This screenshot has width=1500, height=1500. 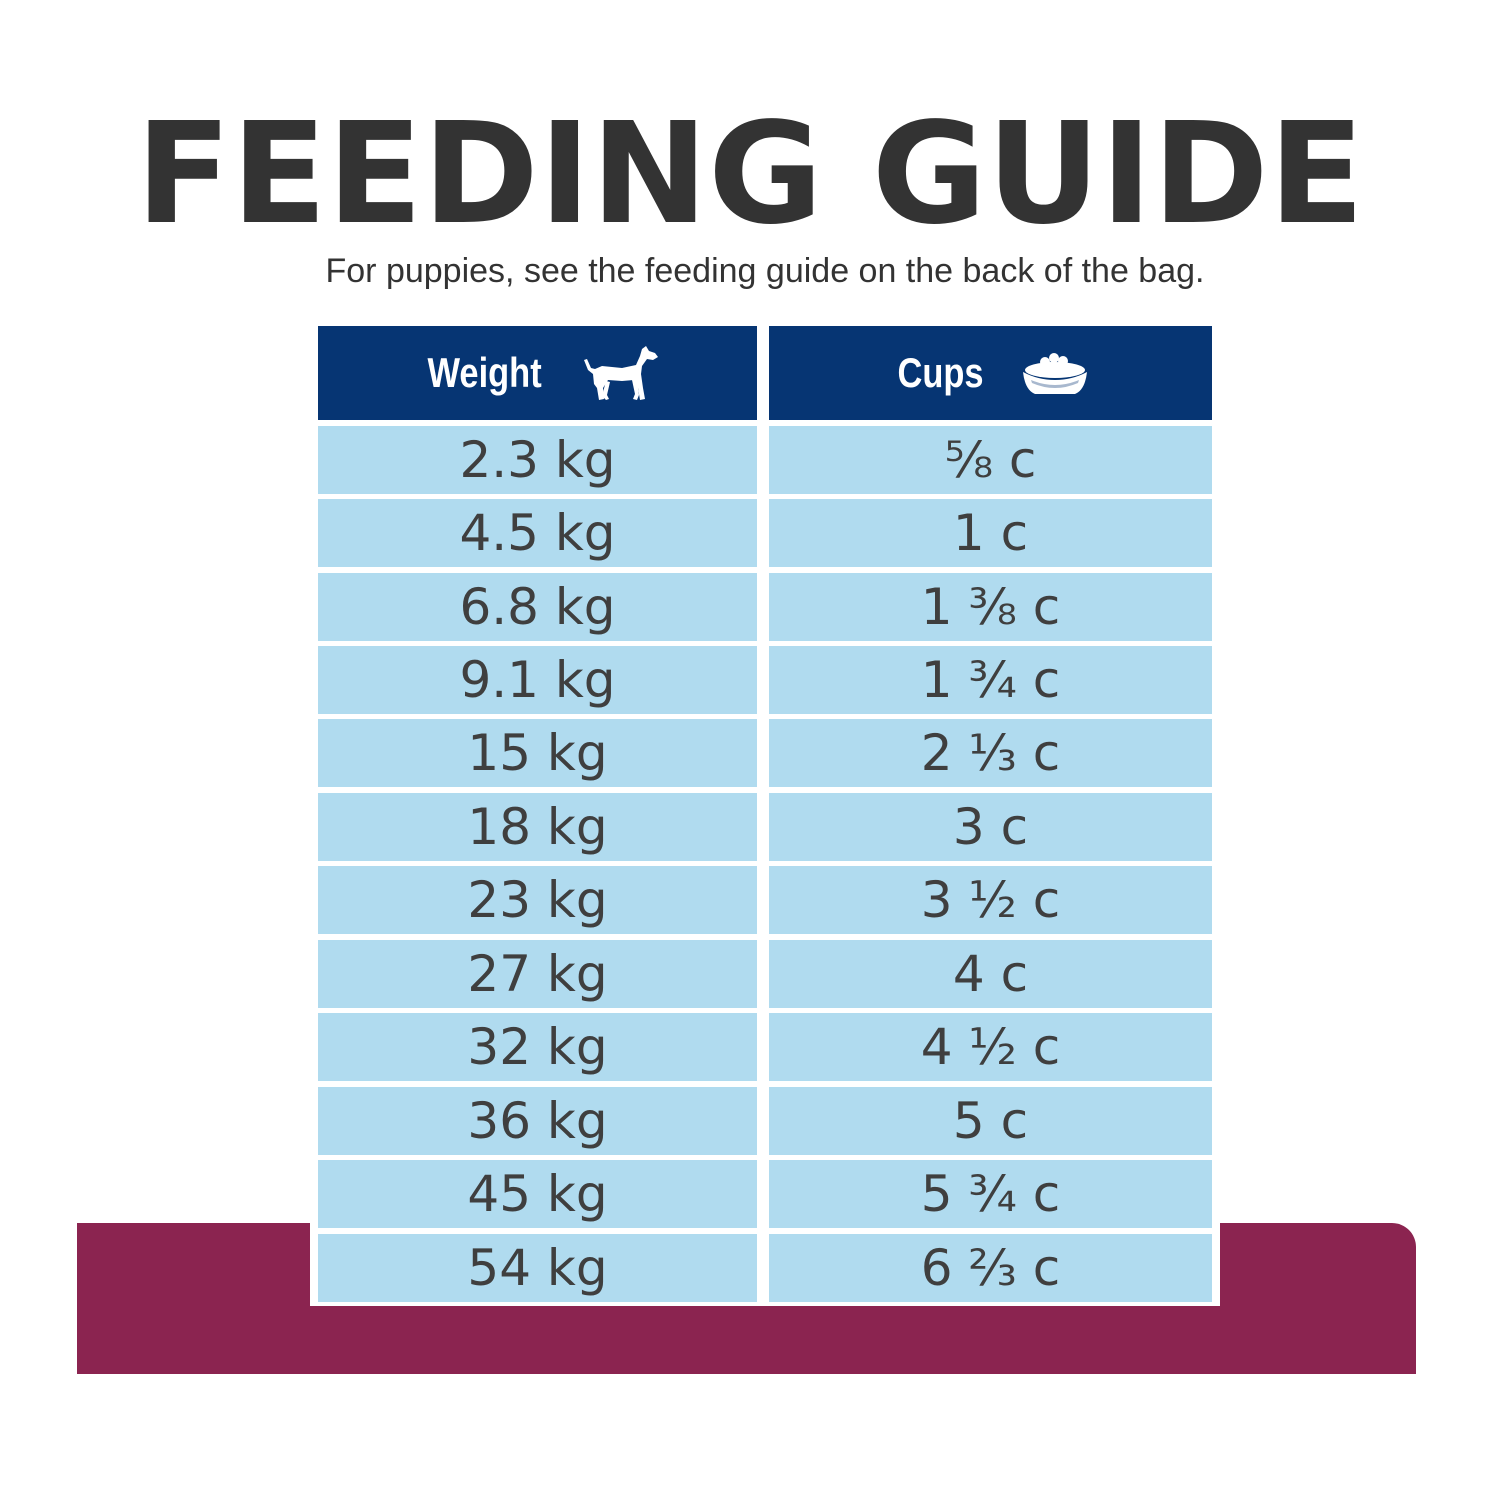 I want to click on weight-cell: 23 kg, so click(x=537, y=900).